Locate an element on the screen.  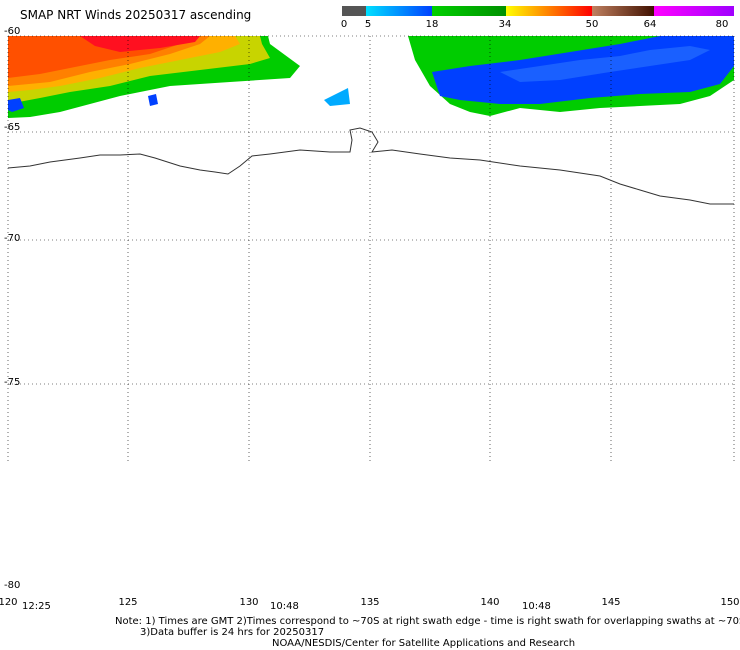
lon-label: 140 is located at coordinates (490, 602).